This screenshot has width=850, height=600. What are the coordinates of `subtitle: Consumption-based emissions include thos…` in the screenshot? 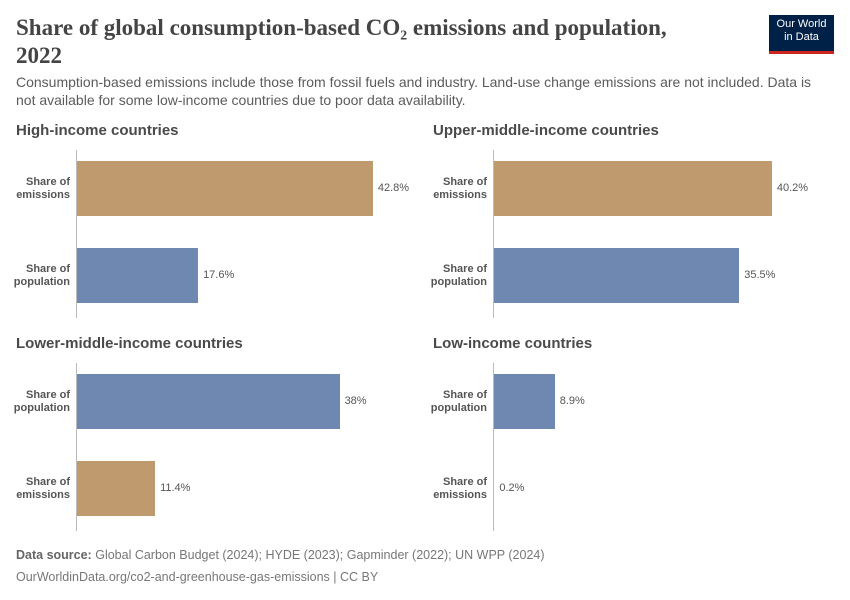 It's located at (414, 91).